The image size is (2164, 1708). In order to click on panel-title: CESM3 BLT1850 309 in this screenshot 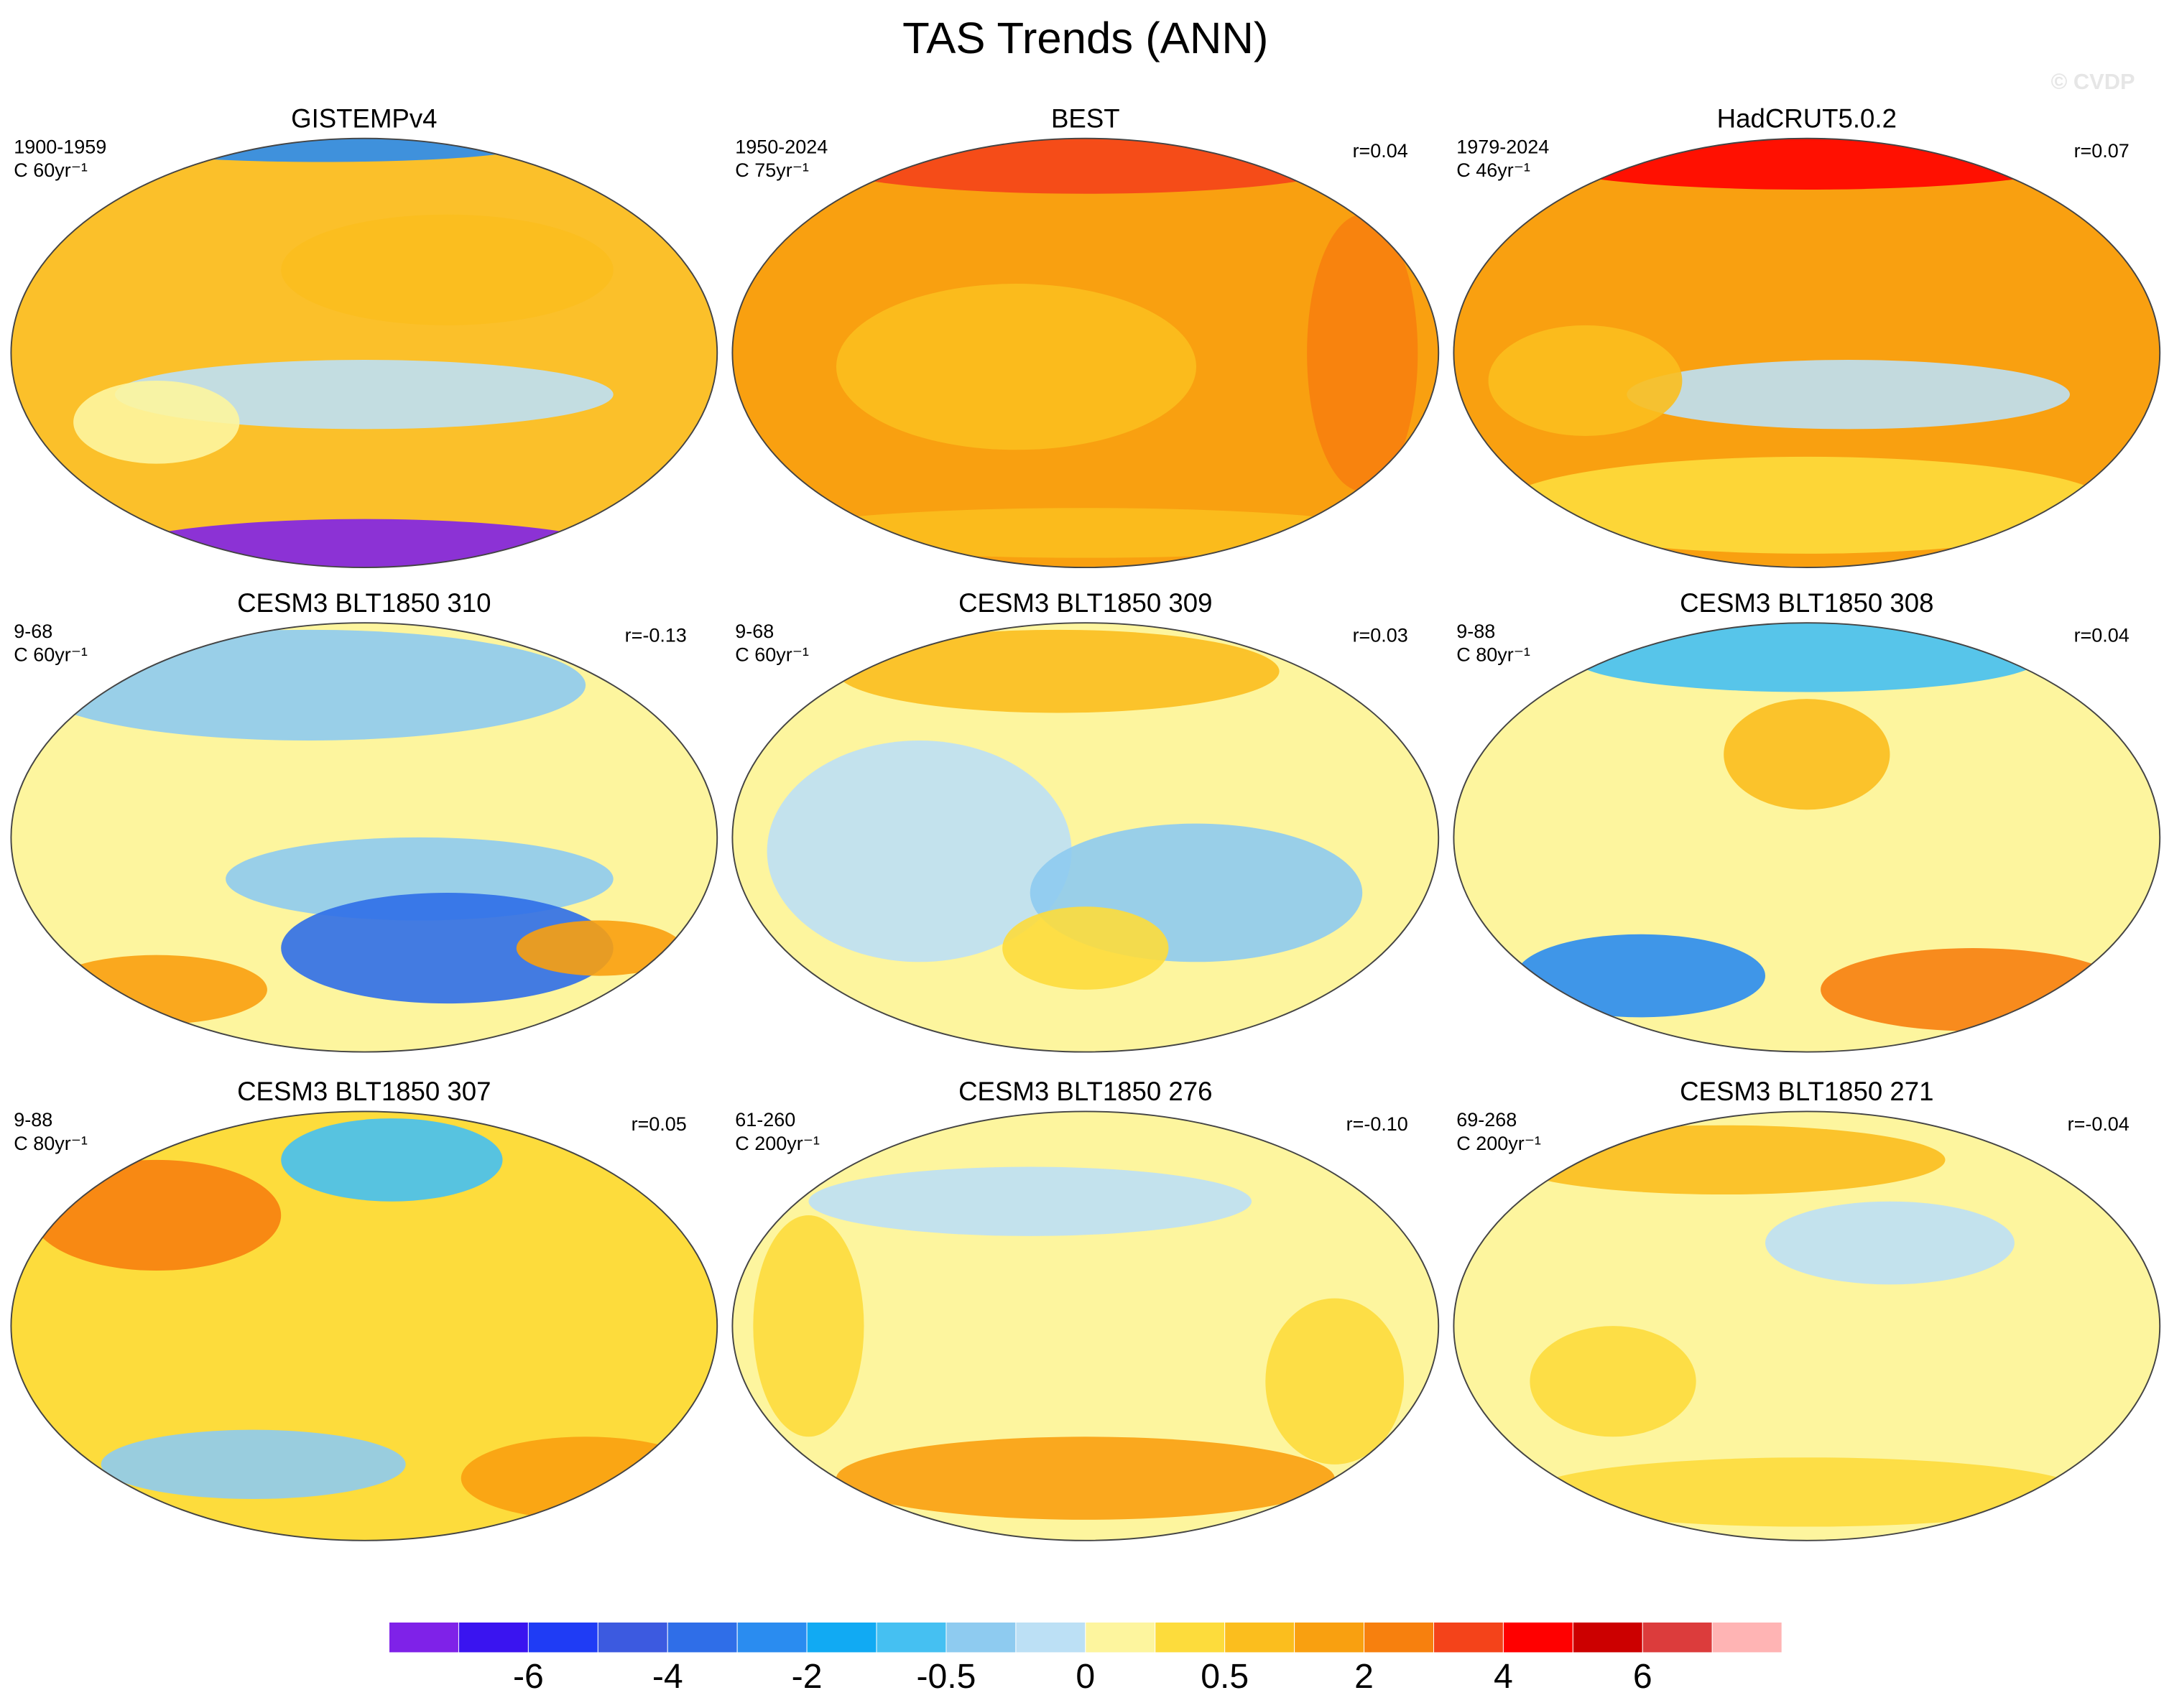, I will do `click(1085, 603)`.